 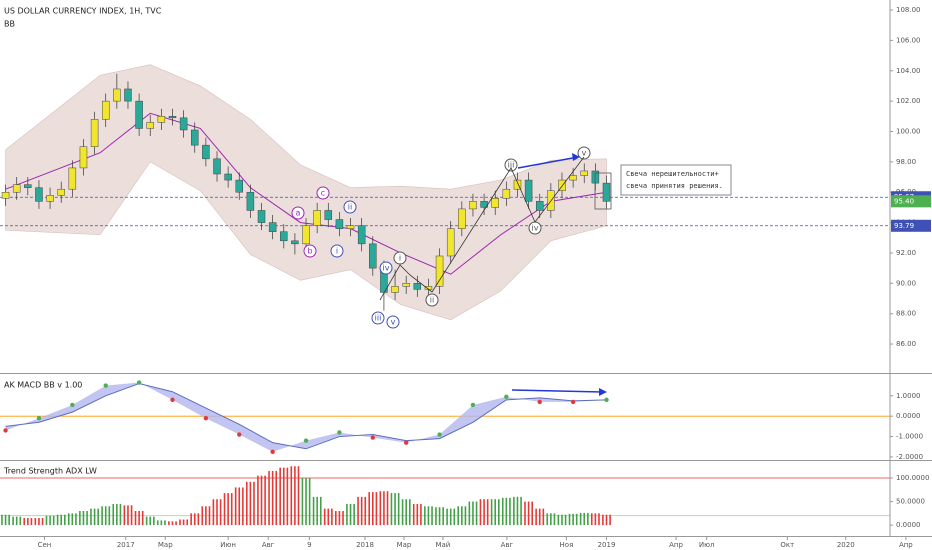 I want to click on x-tick-label: Окт, so click(x=787, y=545).